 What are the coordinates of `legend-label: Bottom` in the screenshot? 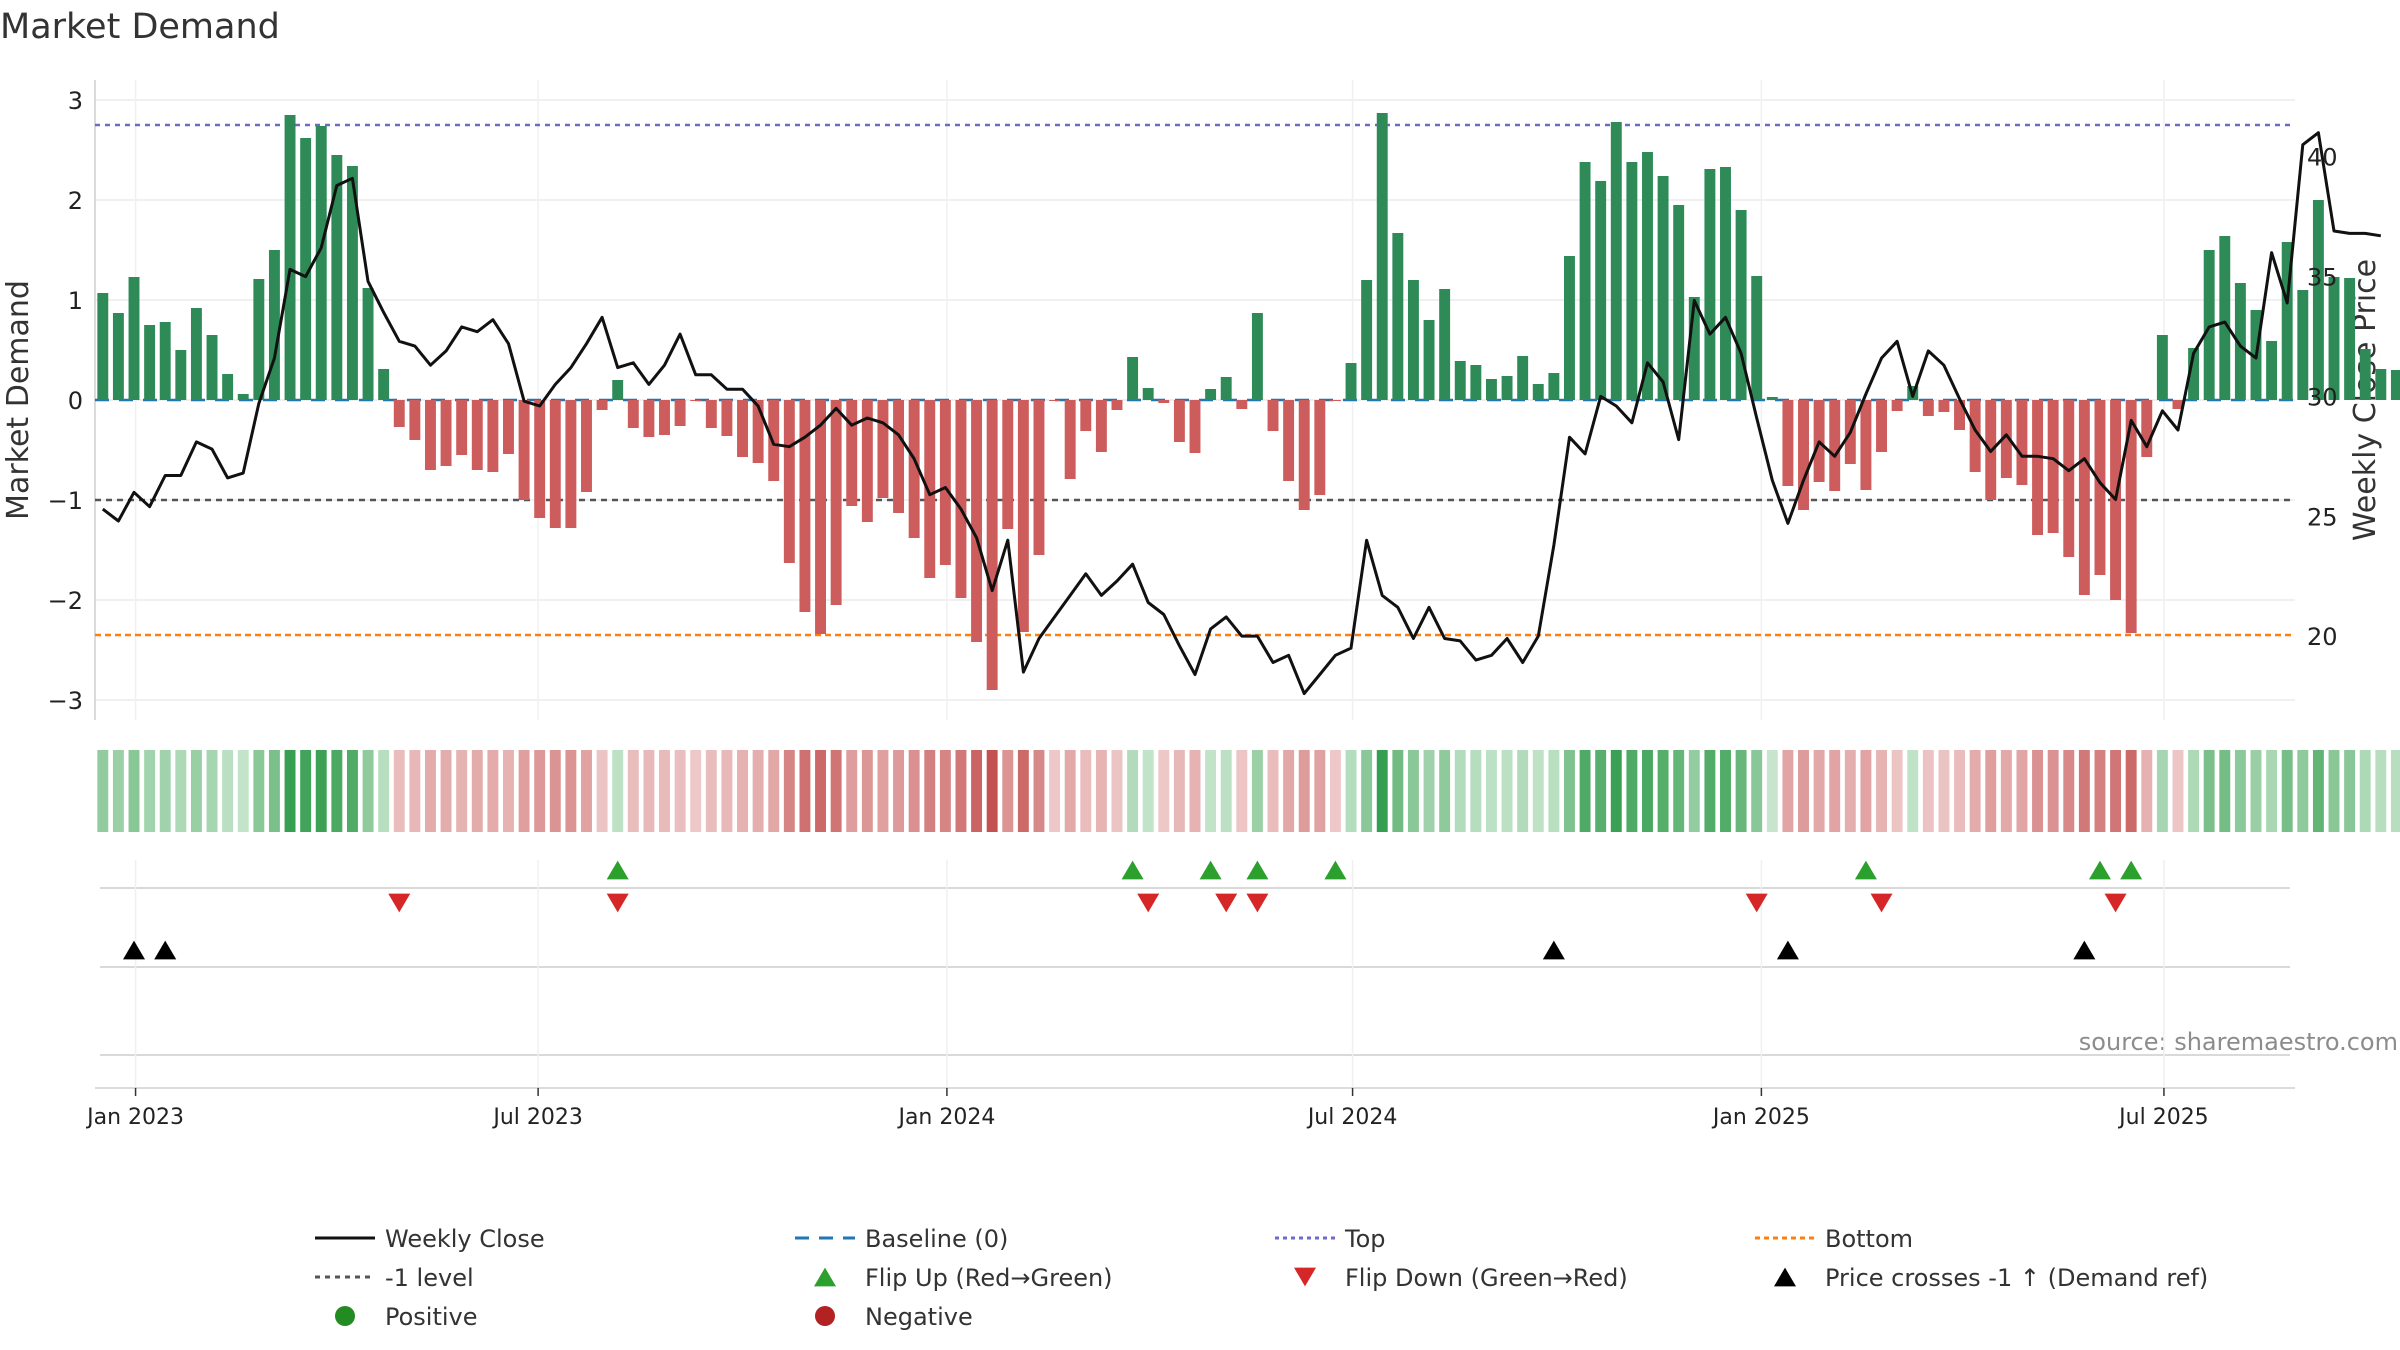 It's located at (1869, 1239).